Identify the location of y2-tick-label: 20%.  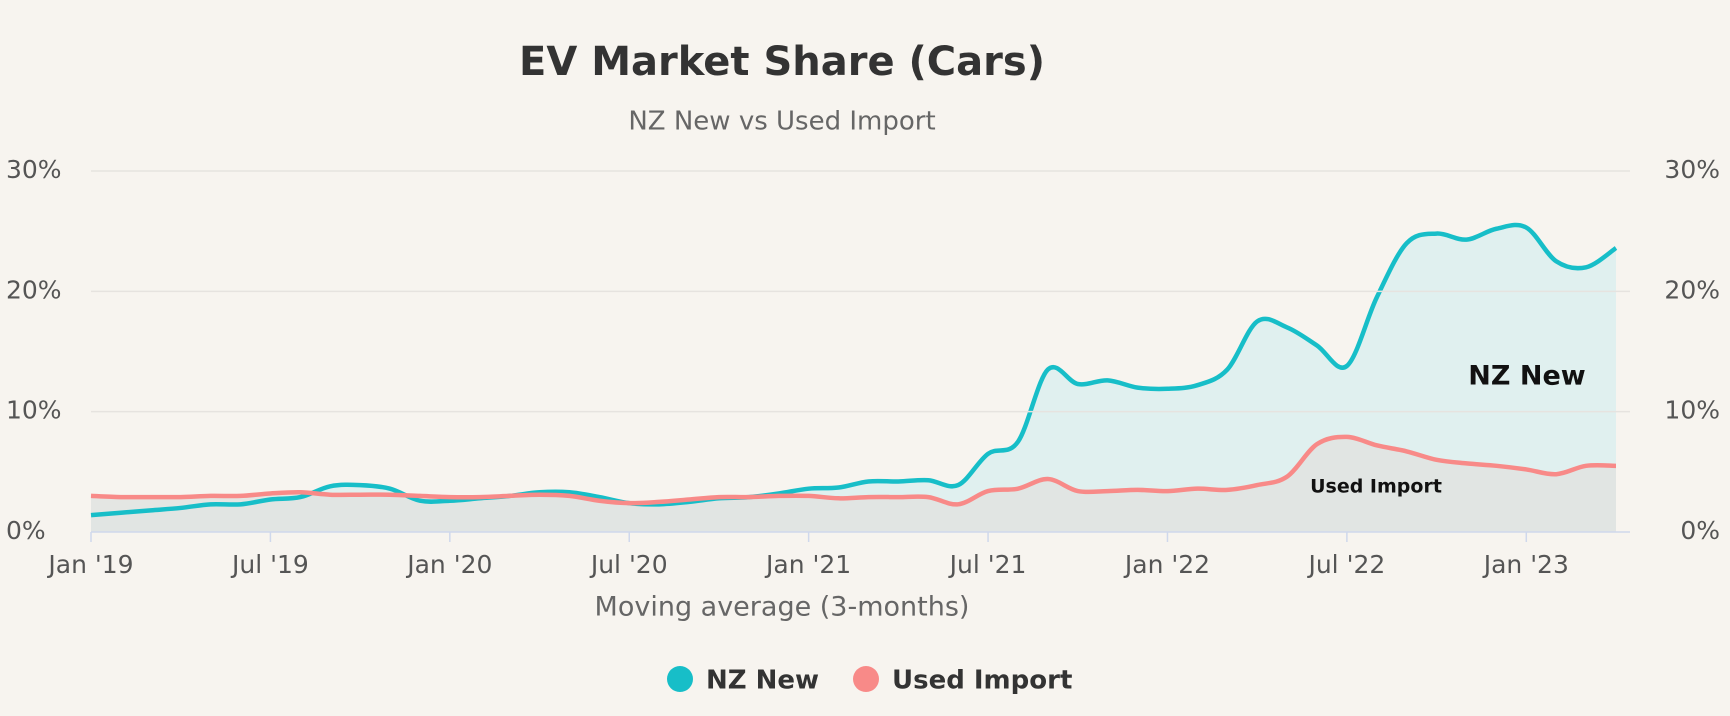
(1692, 289).